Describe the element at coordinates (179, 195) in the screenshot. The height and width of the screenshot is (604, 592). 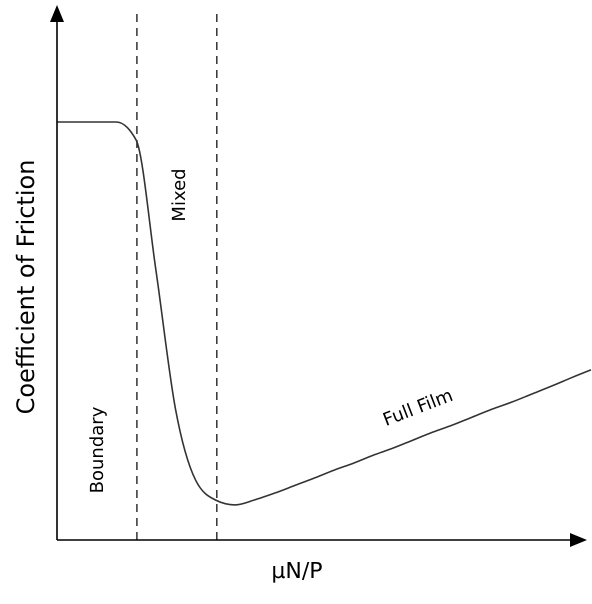
I see `annotation: Mixed` at that location.